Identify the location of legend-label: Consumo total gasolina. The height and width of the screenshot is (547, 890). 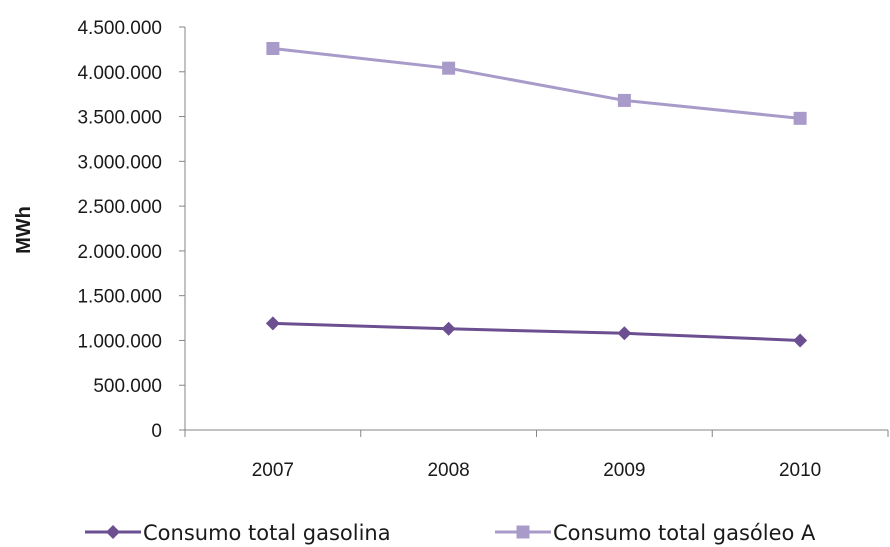
(267, 533).